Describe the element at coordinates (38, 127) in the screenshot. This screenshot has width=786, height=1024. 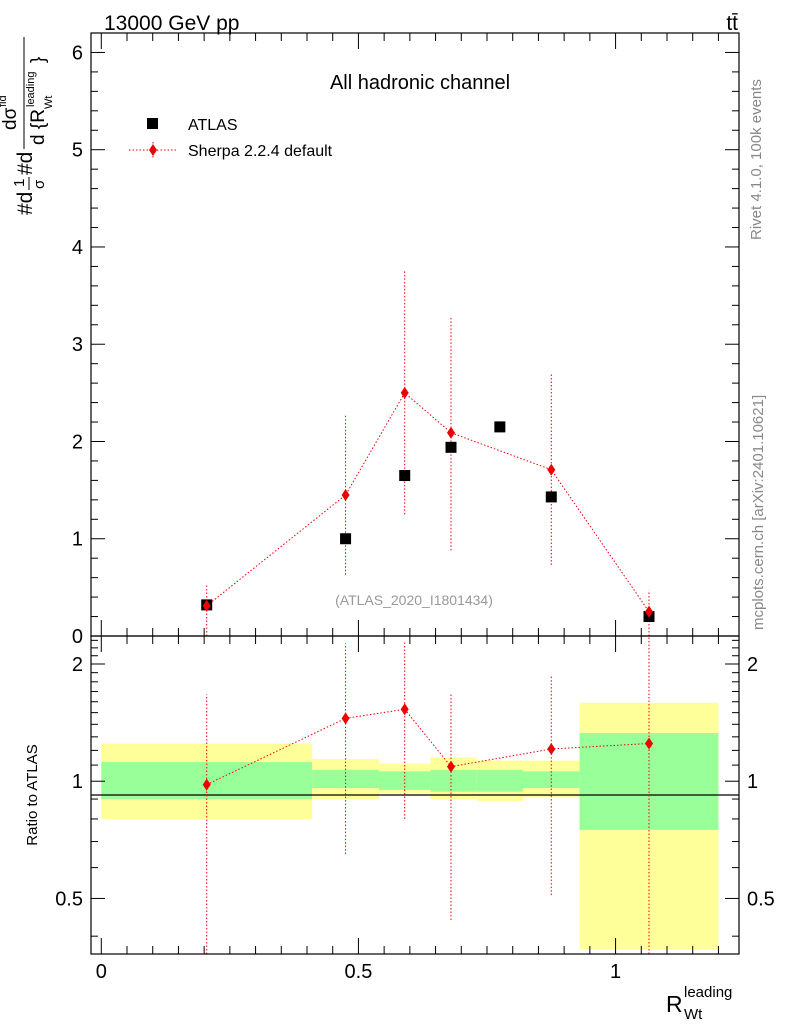
I see `svg-text: d {R` at that location.